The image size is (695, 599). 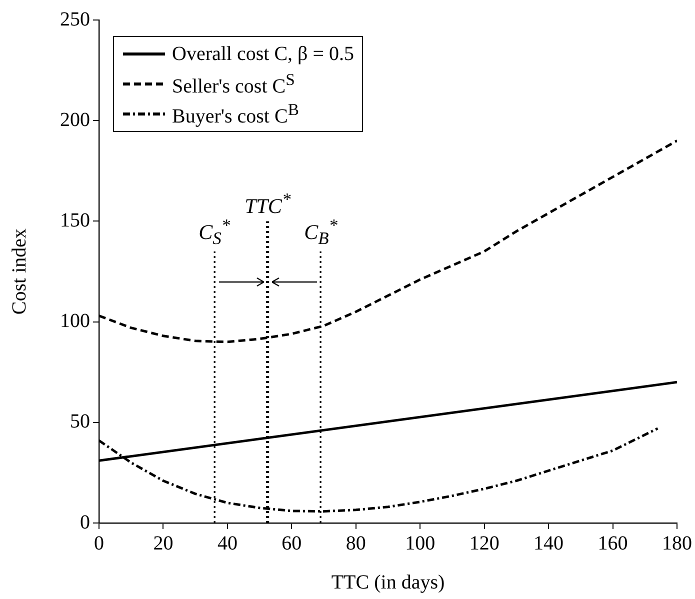 I want to click on y-tick-label: 250, so click(x=75, y=19).